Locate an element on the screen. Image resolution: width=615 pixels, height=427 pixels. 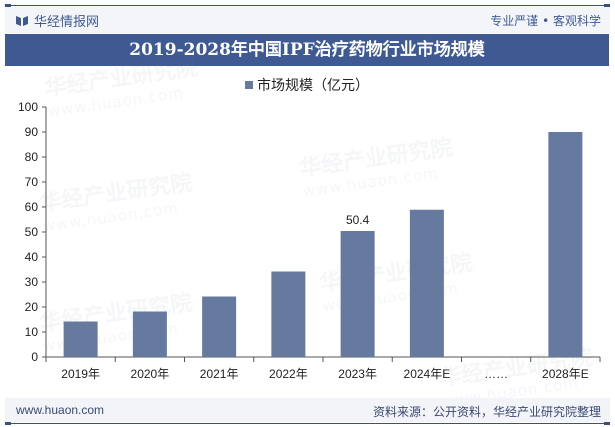
y-tick-label: 40 is located at coordinates (32, 257).